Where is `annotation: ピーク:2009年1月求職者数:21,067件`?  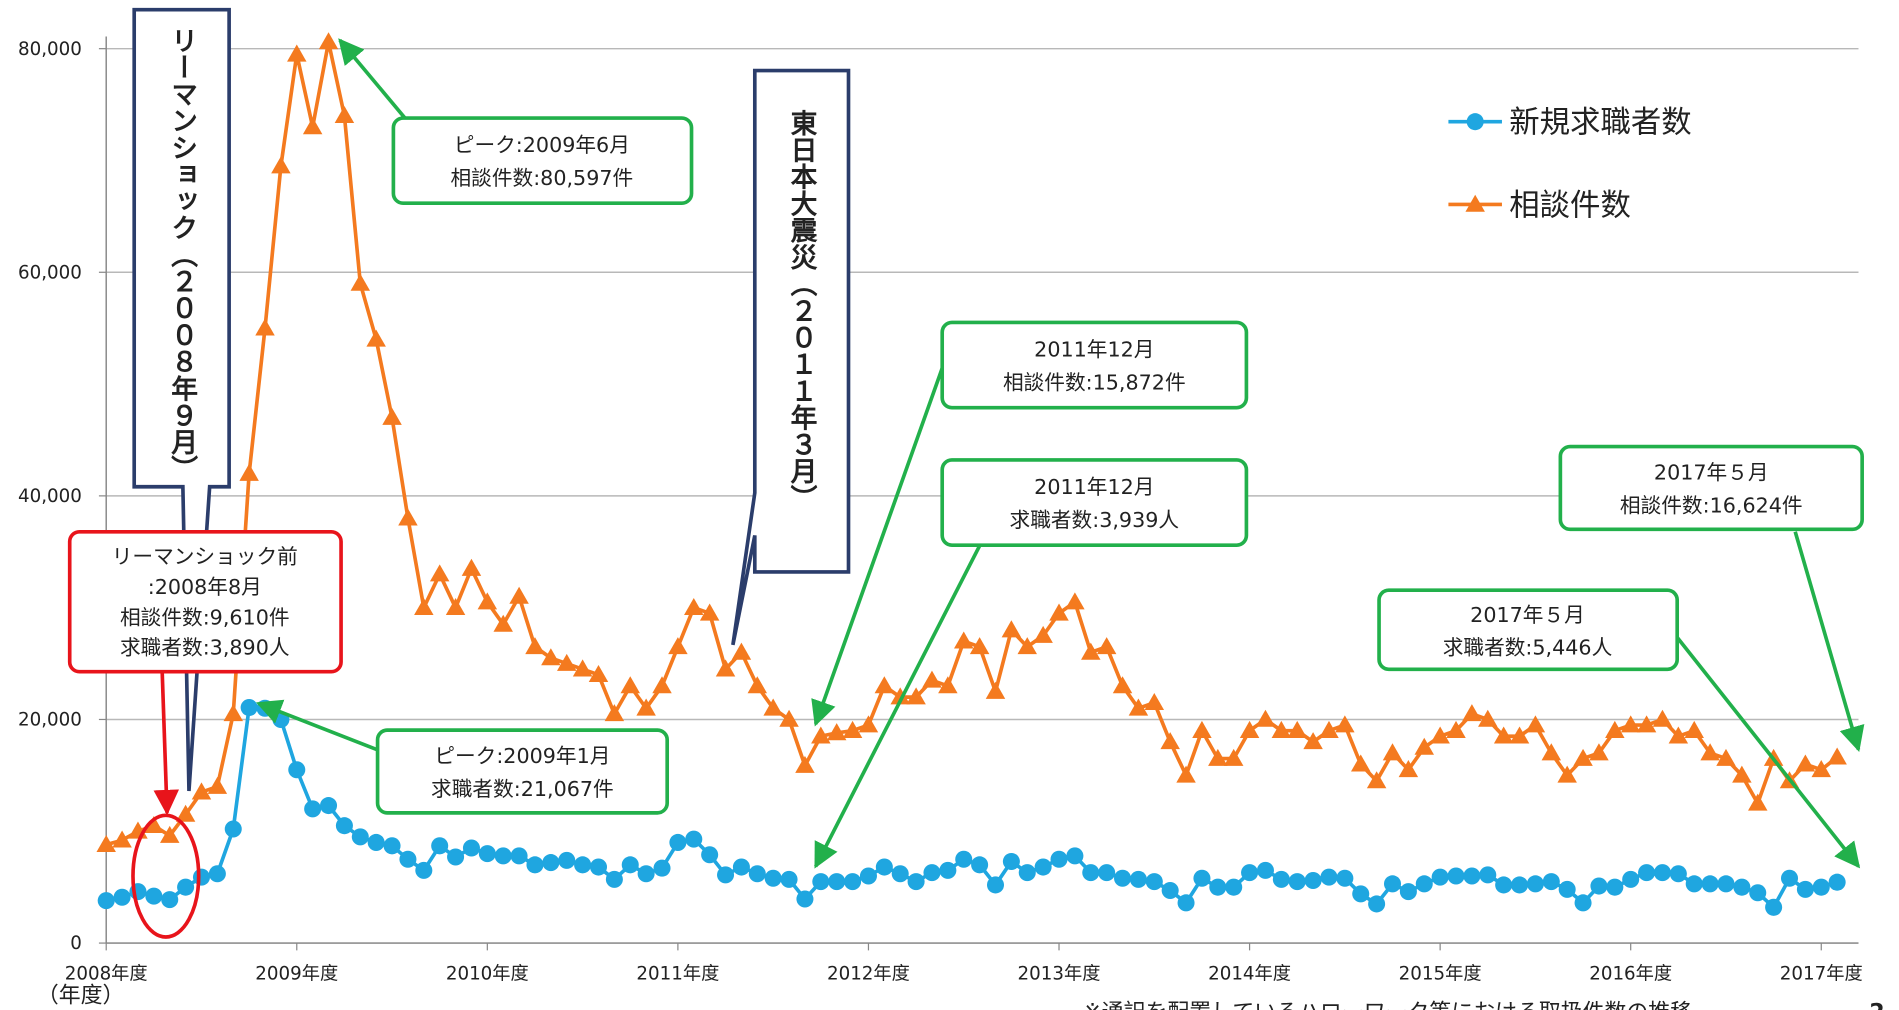 annotation: ピーク:2009年1月求職者数:21,067件 is located at coordinates (522, 772).